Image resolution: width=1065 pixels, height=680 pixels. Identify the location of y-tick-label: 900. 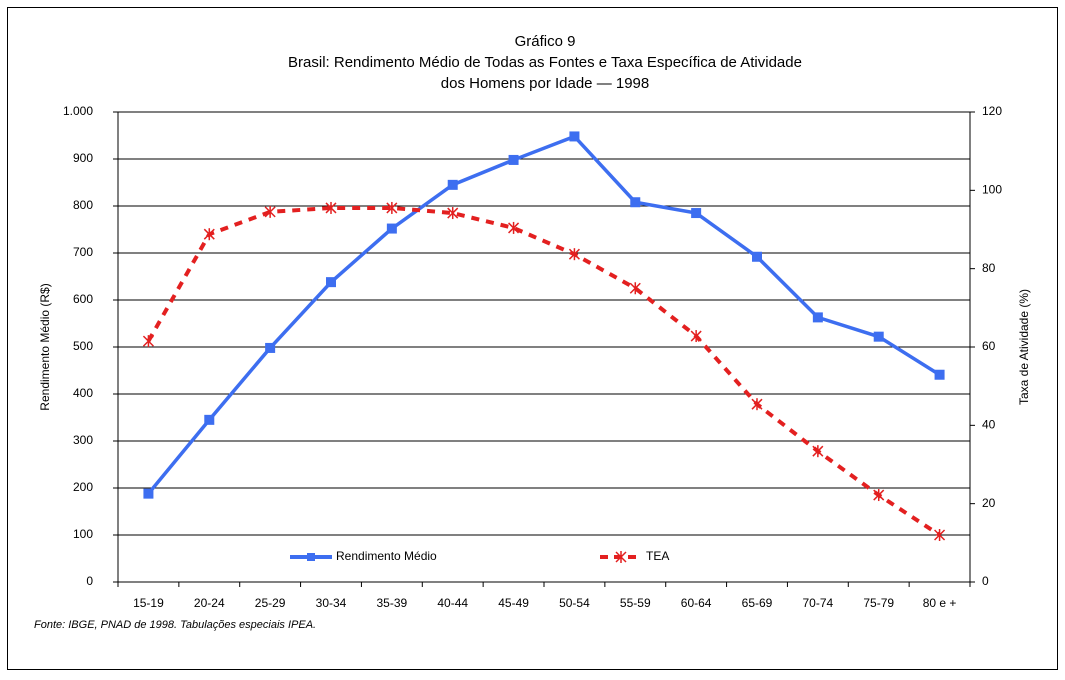
(83, 158).